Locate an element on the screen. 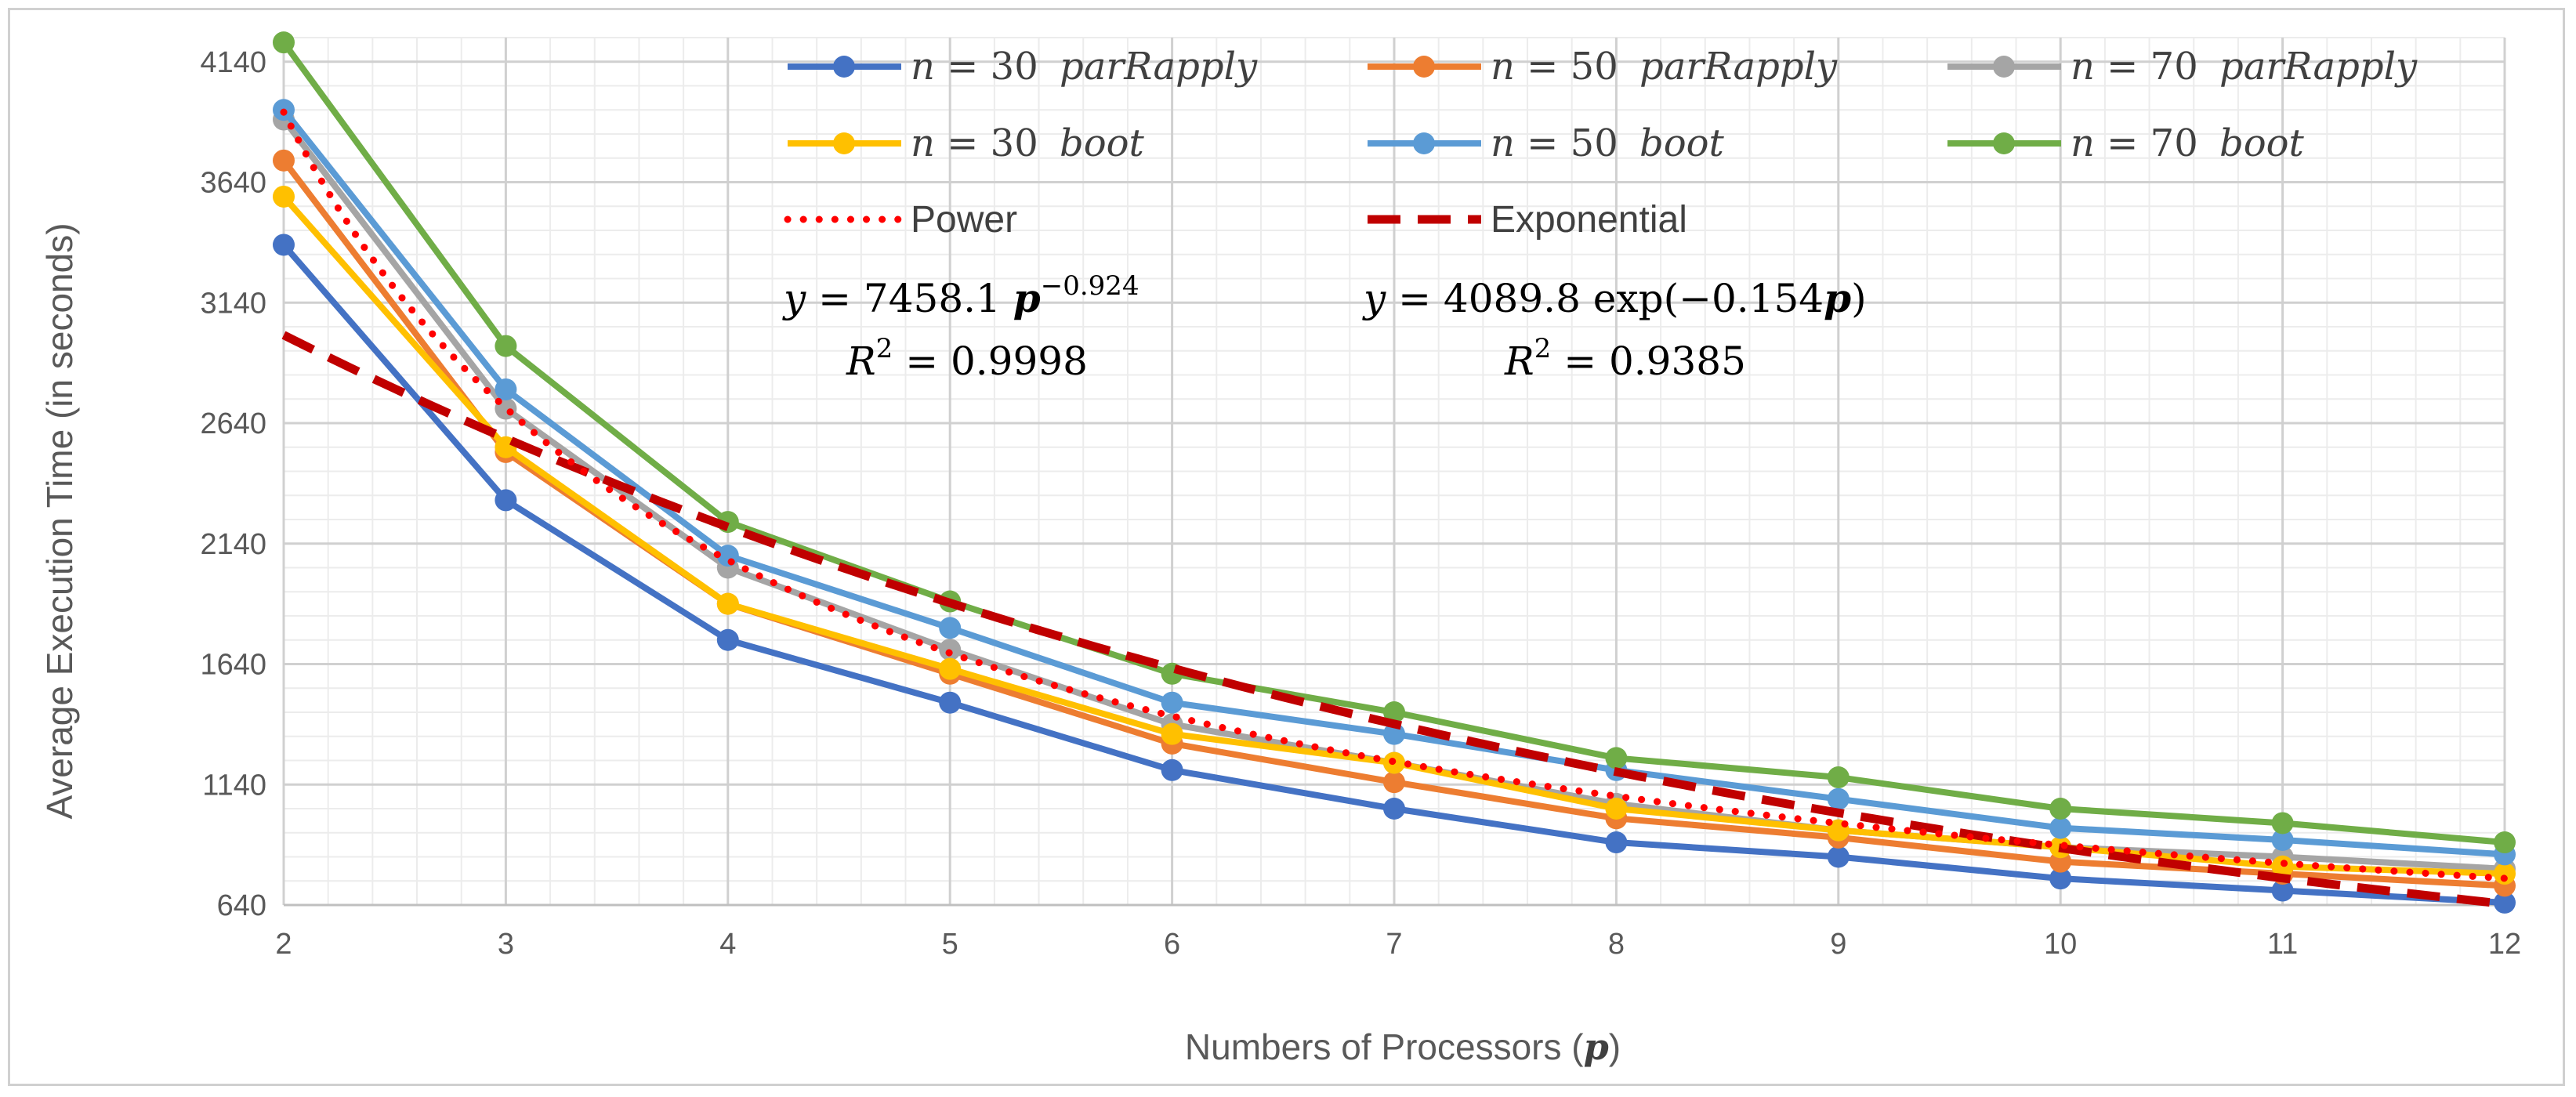  legend-item-power: Power is located at coordinates (900, 220).